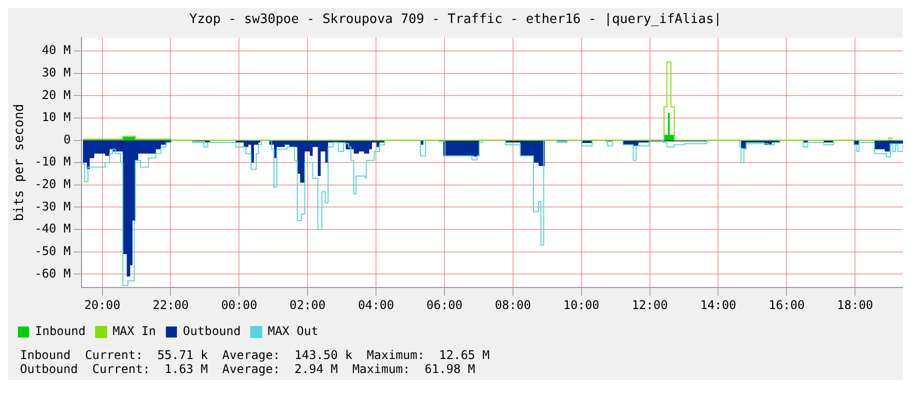  Describe the element at coordinates (52, 273) in the screenshot. I see `y-tick-label: -60 M` at that location.